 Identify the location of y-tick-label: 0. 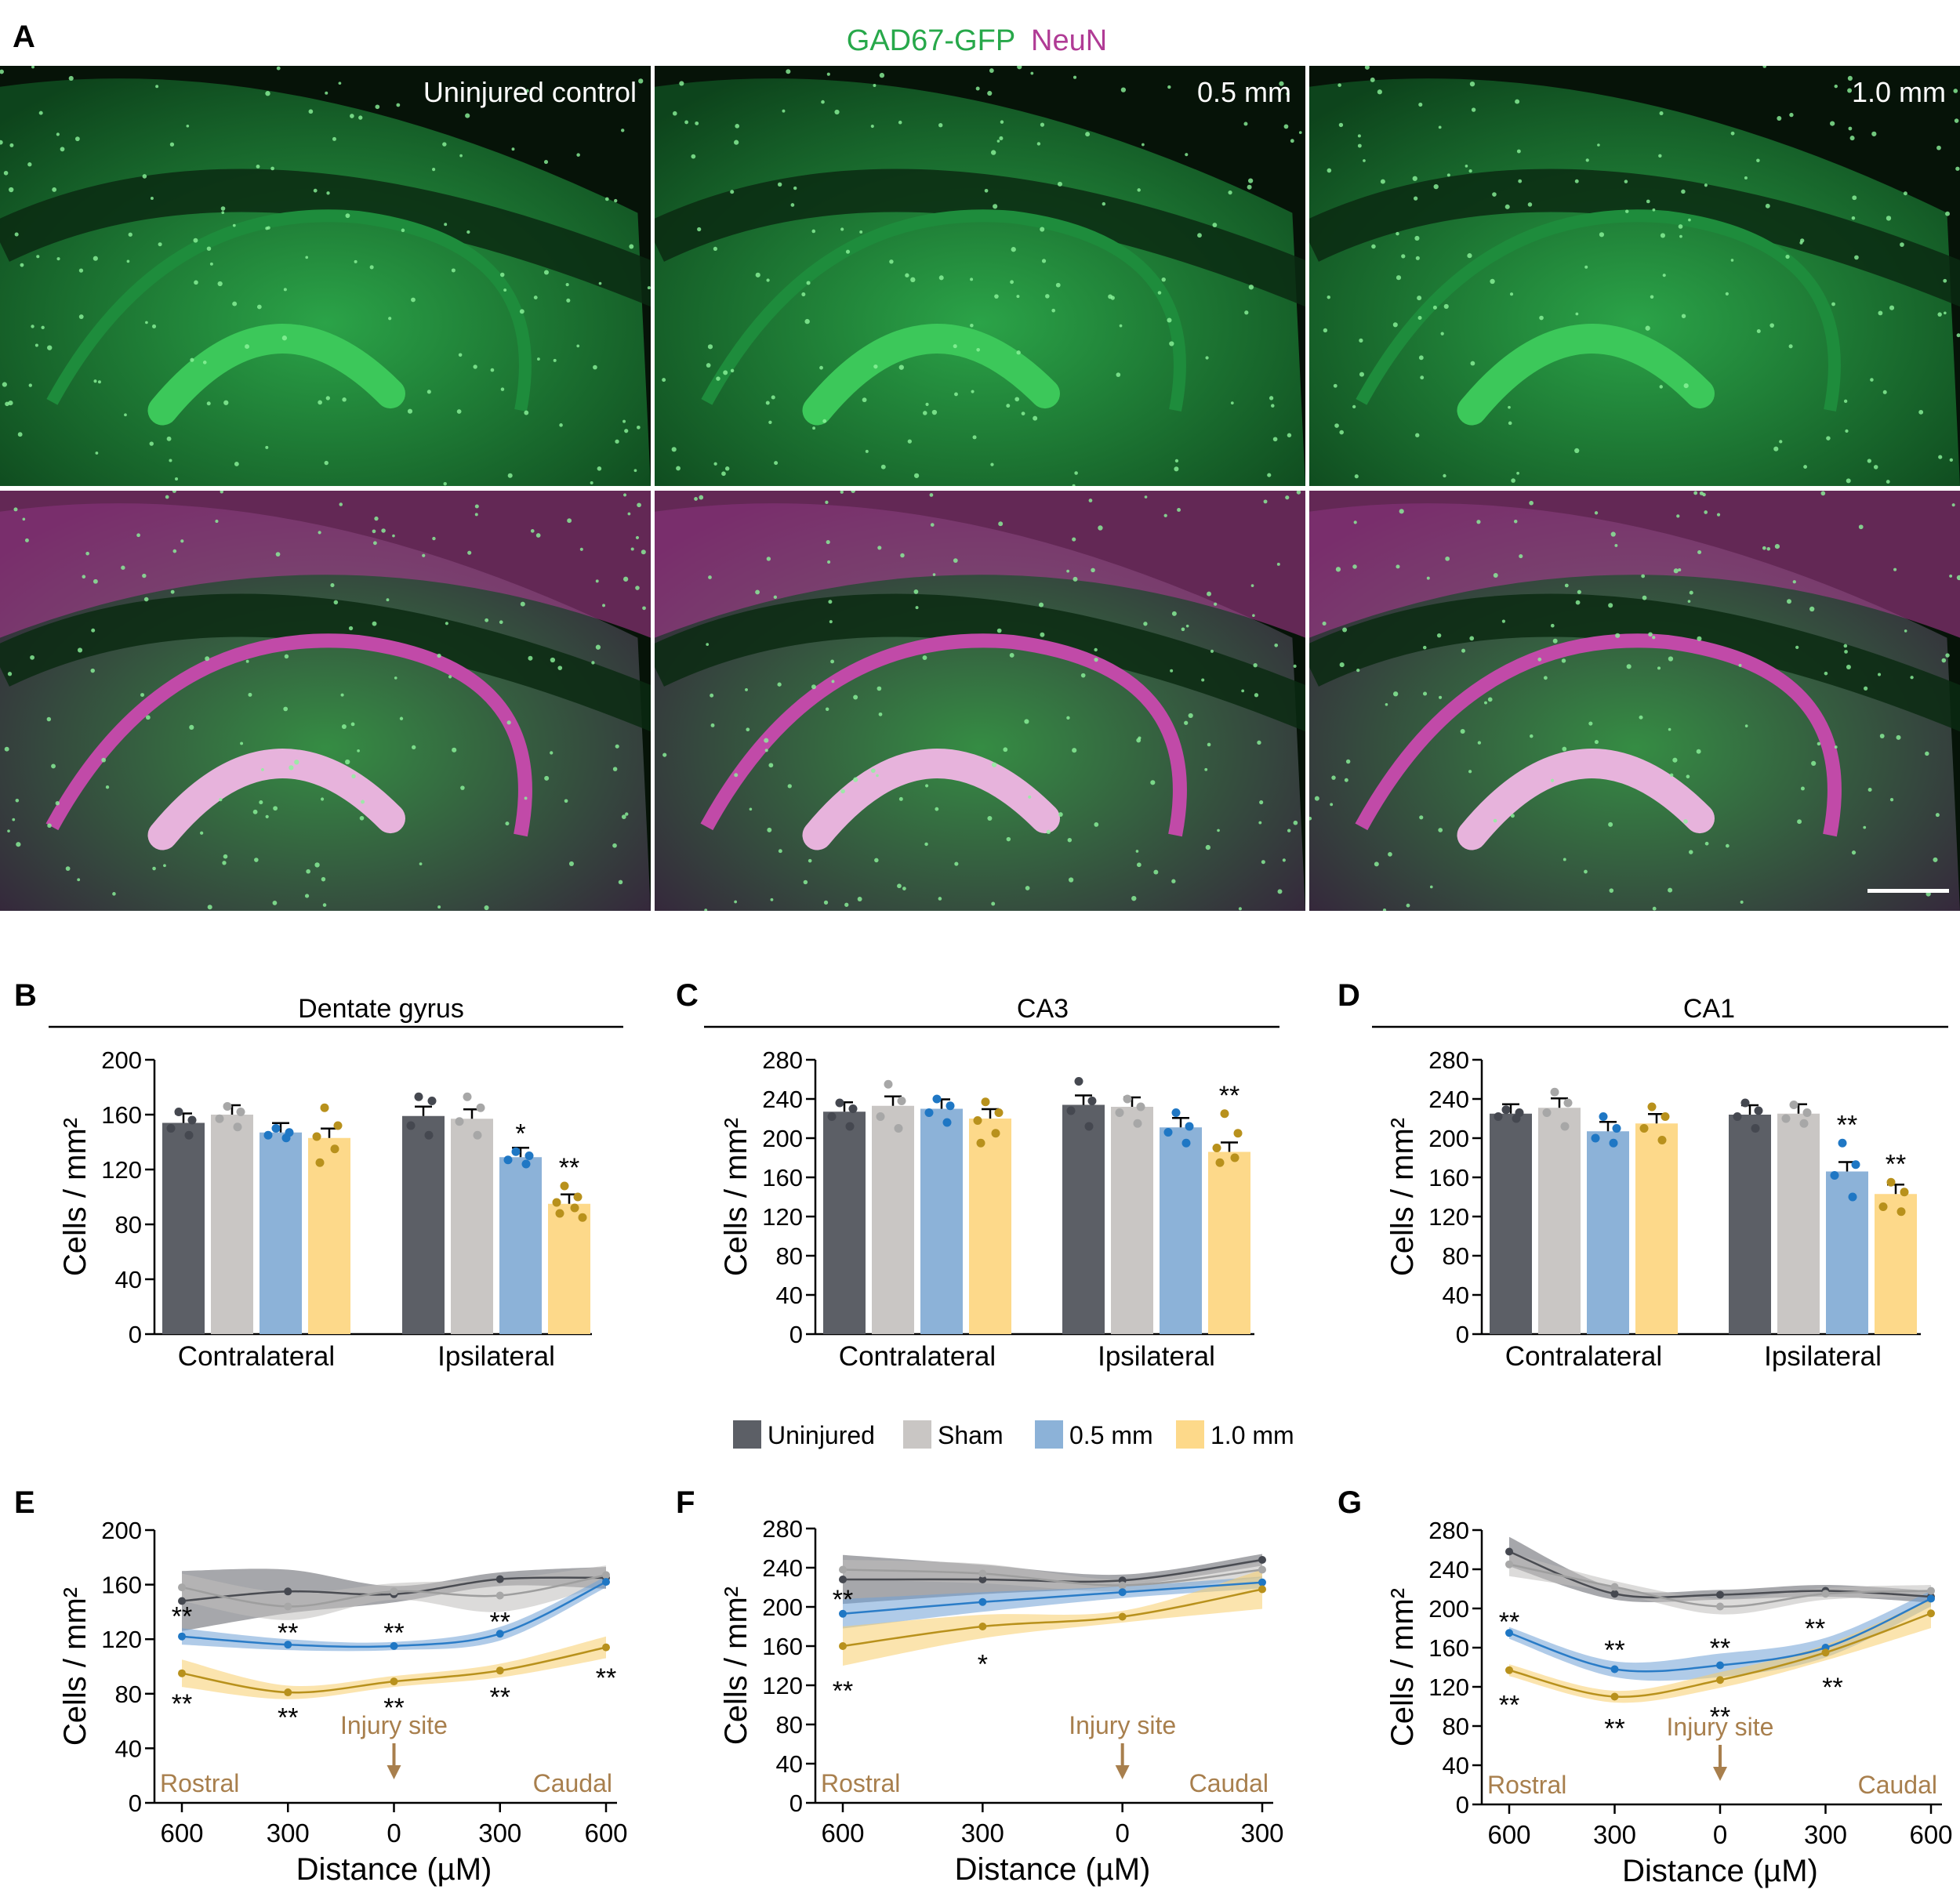
(796, 1334).